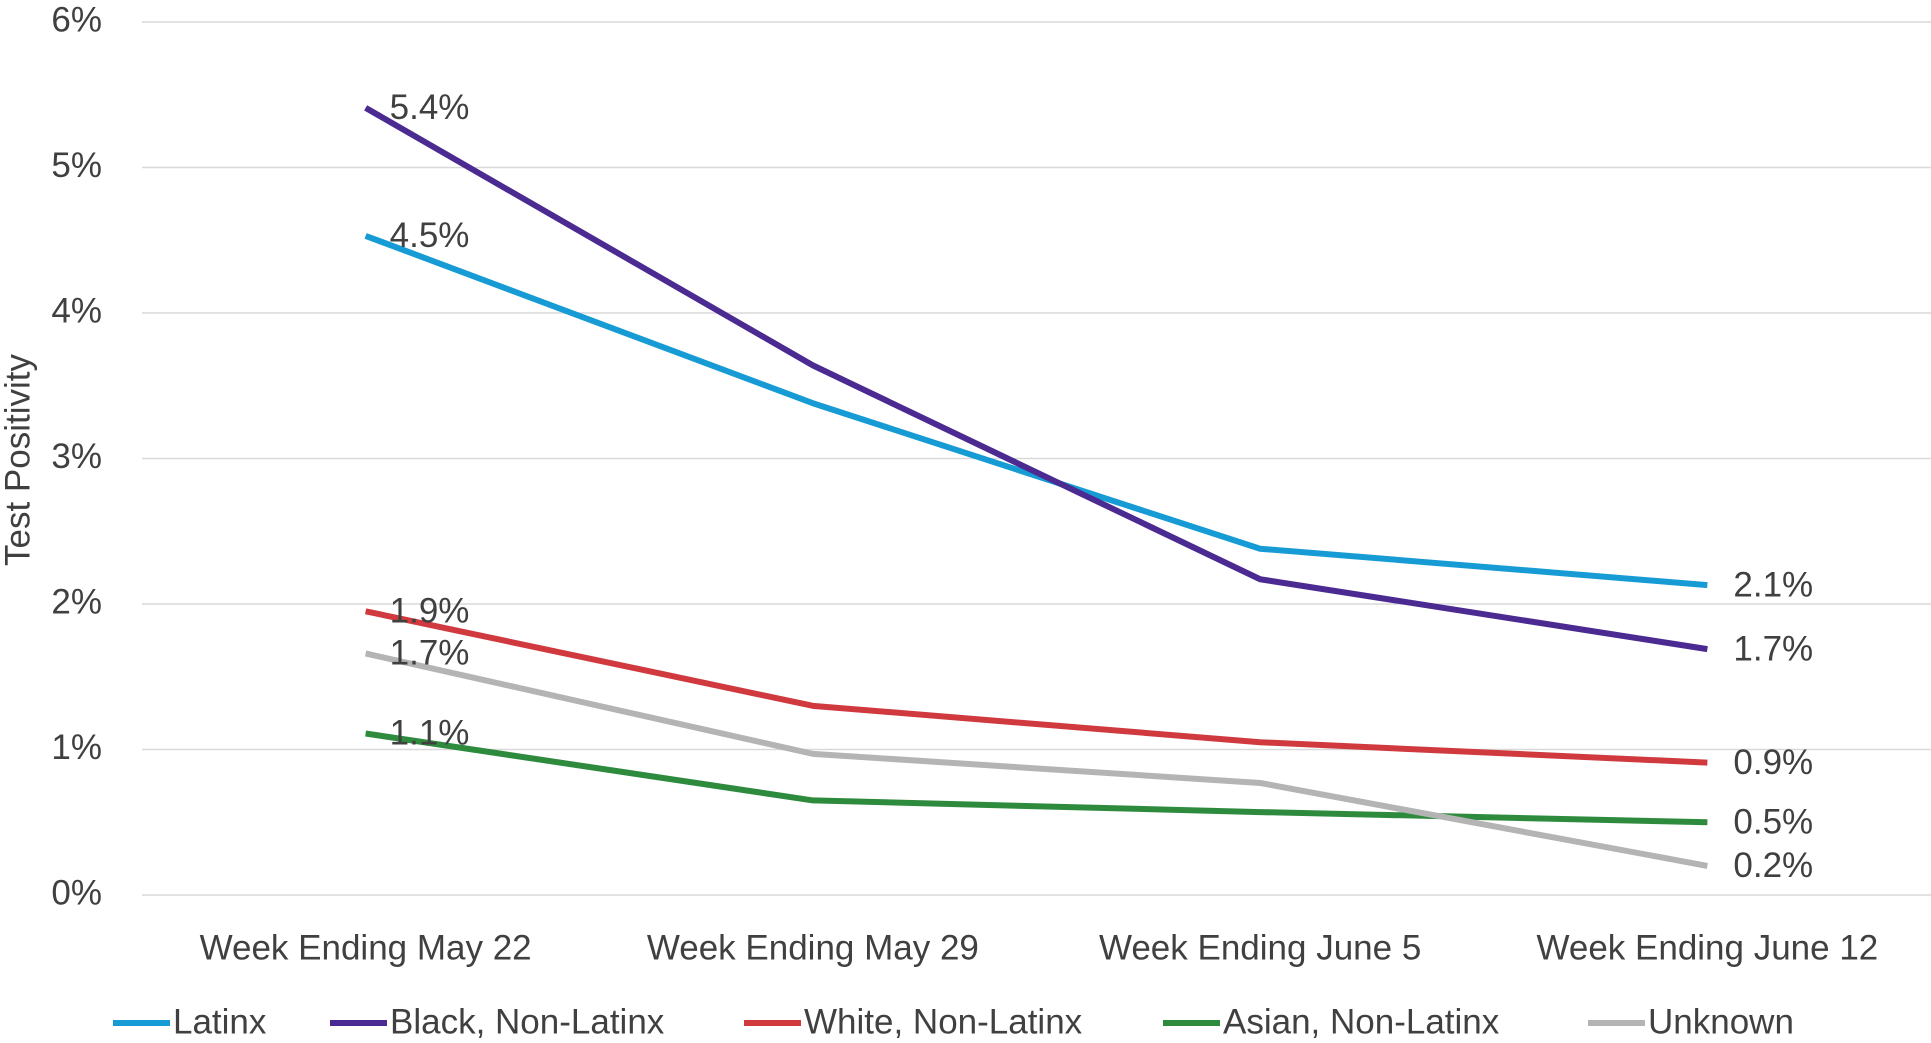  Describe the element at coordinates (76, 456) in the screenshot. I see `y-tick-label: 3%` at that location.